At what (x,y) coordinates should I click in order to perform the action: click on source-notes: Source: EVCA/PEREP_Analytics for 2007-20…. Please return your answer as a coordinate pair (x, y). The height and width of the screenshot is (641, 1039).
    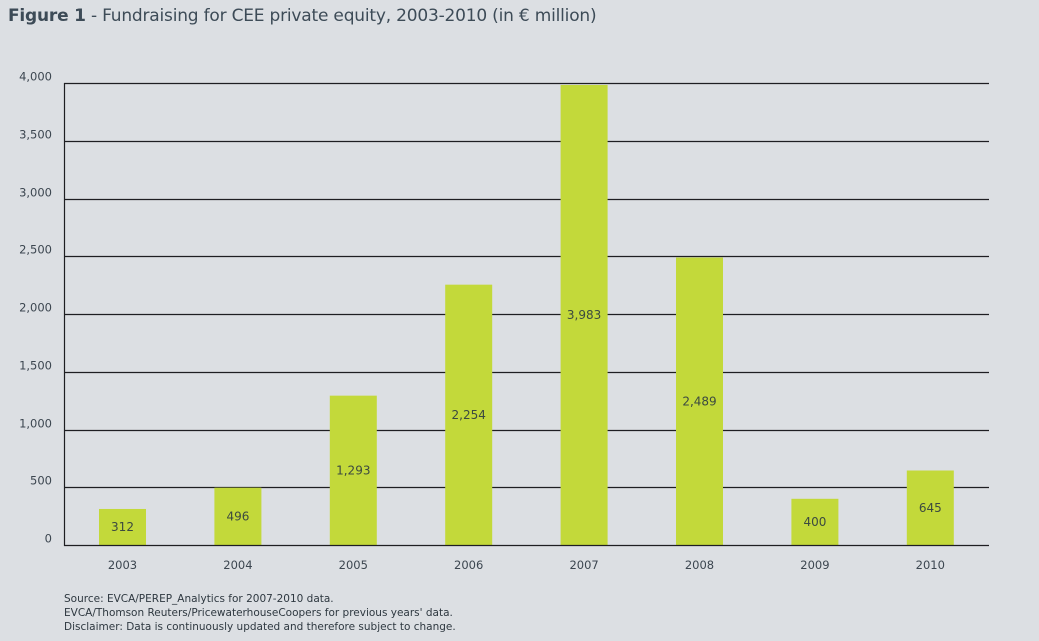
    Looking at the image, I should click on (260, 613).